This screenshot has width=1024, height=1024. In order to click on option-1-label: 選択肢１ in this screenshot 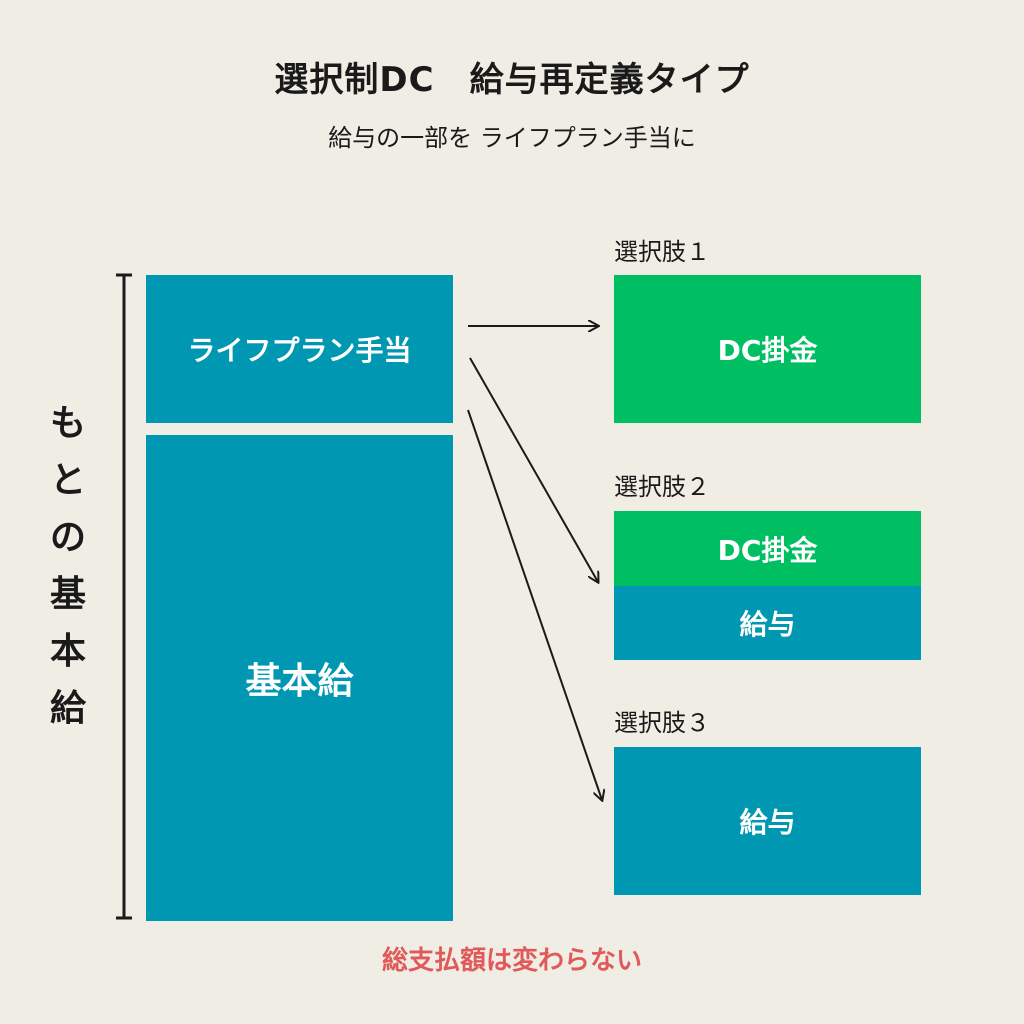, I will do `click(662, 252)`.